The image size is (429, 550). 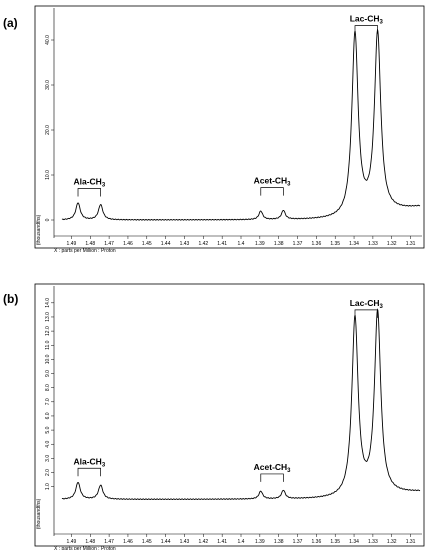 What do you see at coordinates (48, 373) in the screenshot?
I see `y-tick-label: 9.0` at bounding box center [48, 373].